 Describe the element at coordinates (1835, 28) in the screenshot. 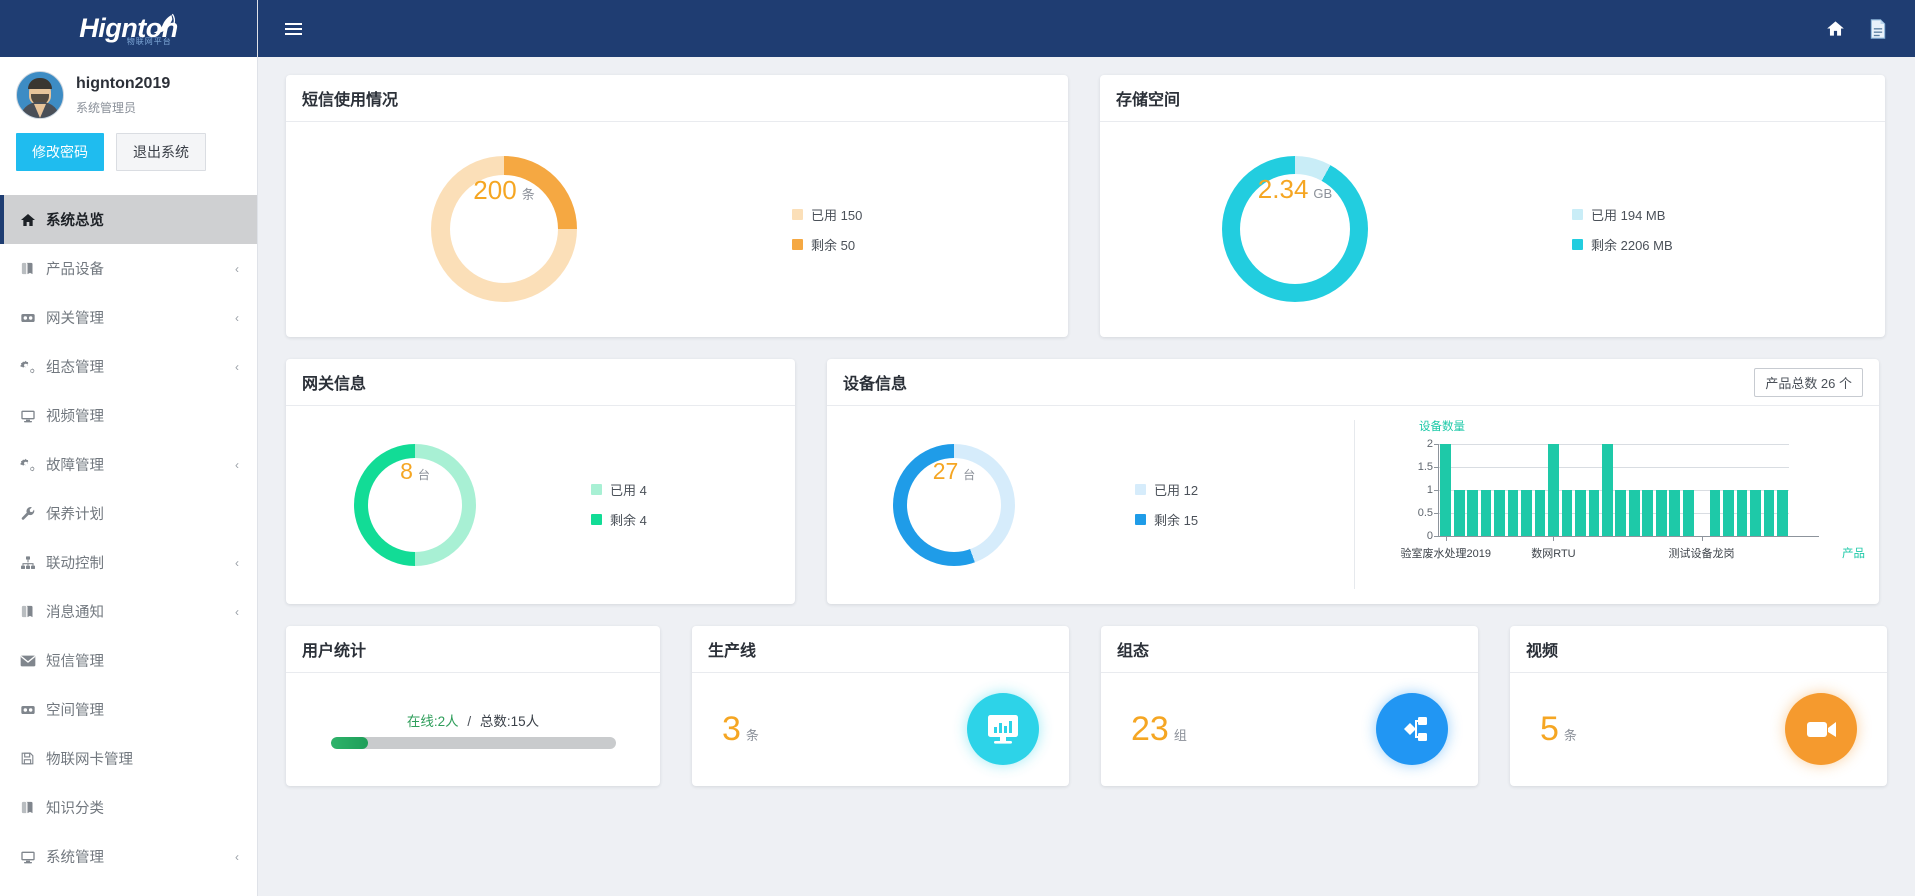

I see `home-icon` at that location.